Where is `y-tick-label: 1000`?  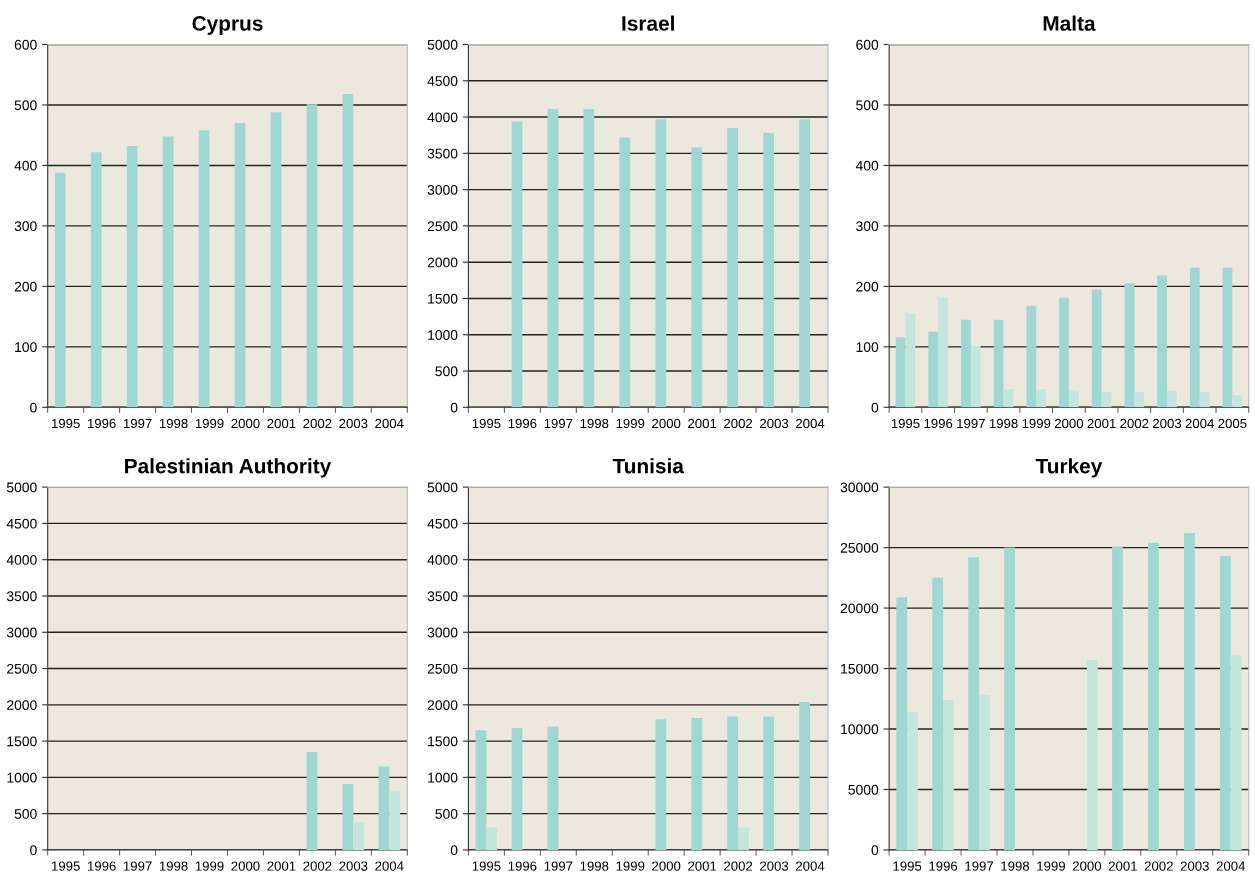 y-tick-label: 1000 is located at coordinates (443, 777).